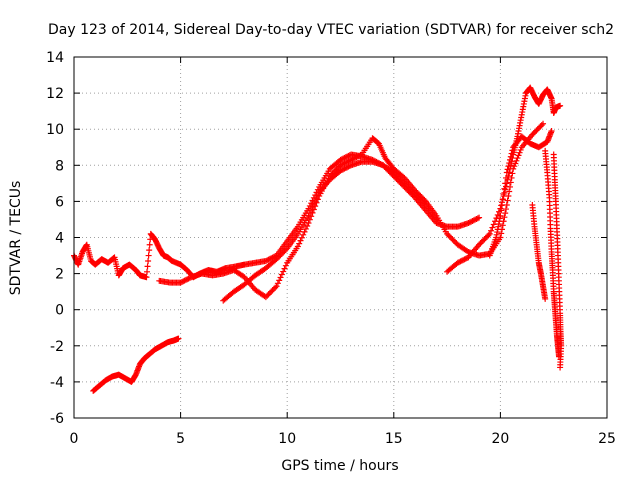 The width and height of the screenshot is (640, 480). I want to click on x-tick-label: 25, so click(607, 439).